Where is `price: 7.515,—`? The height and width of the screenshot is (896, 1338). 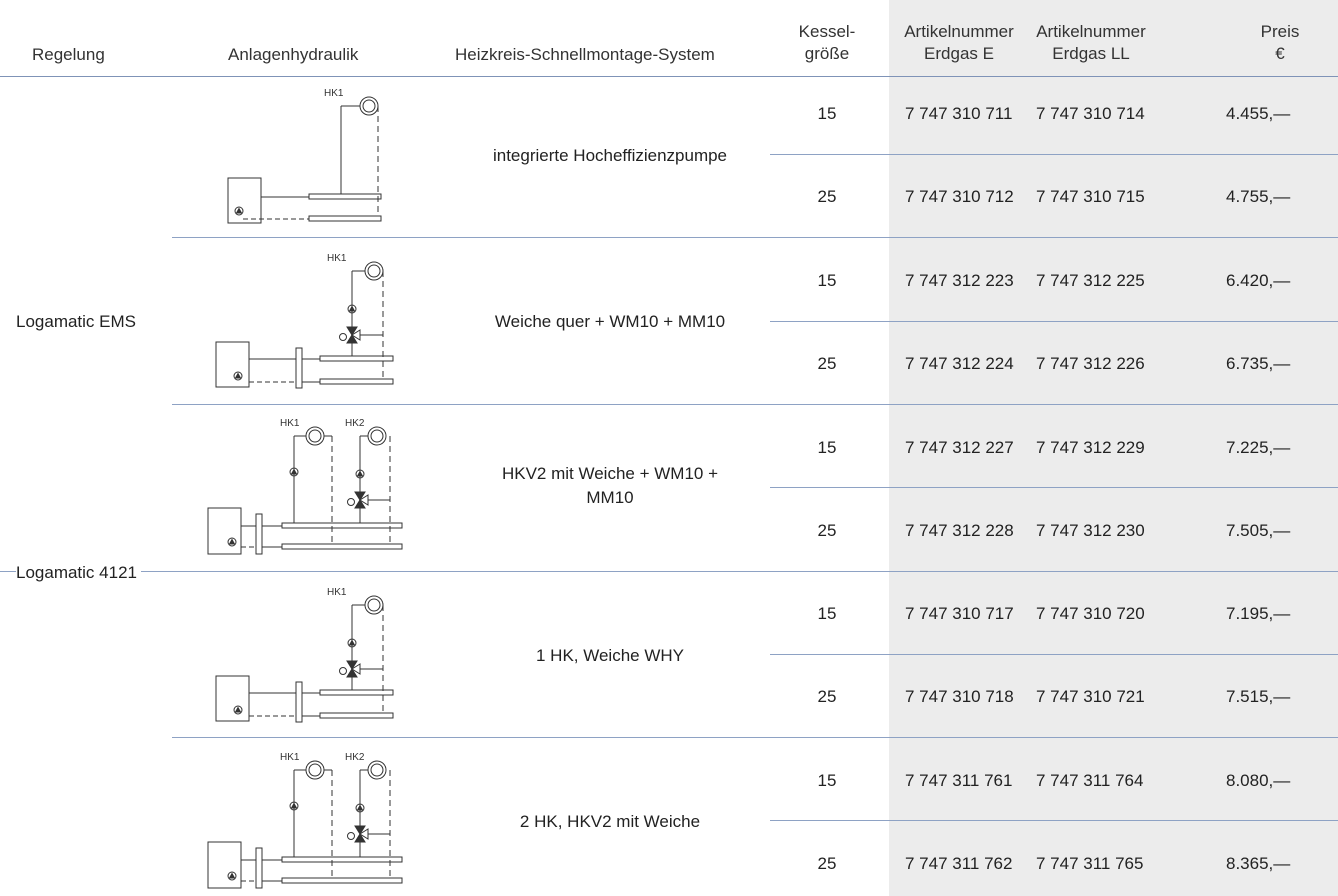 price: 7.515,— is located at coordinates (1258, 696).